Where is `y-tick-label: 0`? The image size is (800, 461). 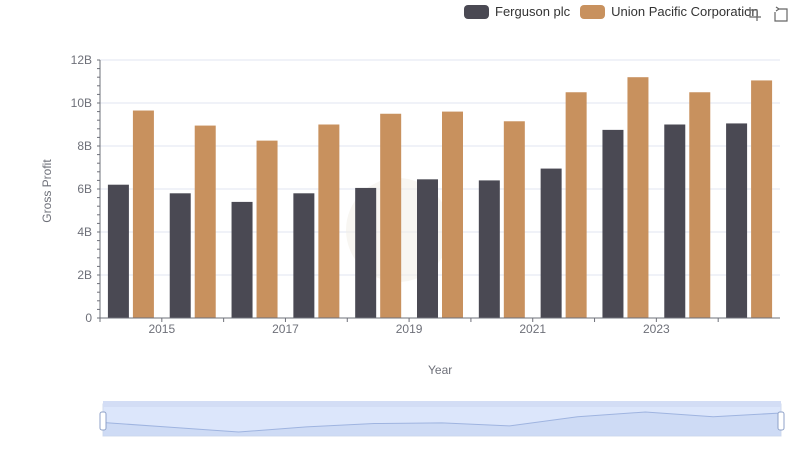 y-tick-label: 0 is located at coordinates (88, 318).